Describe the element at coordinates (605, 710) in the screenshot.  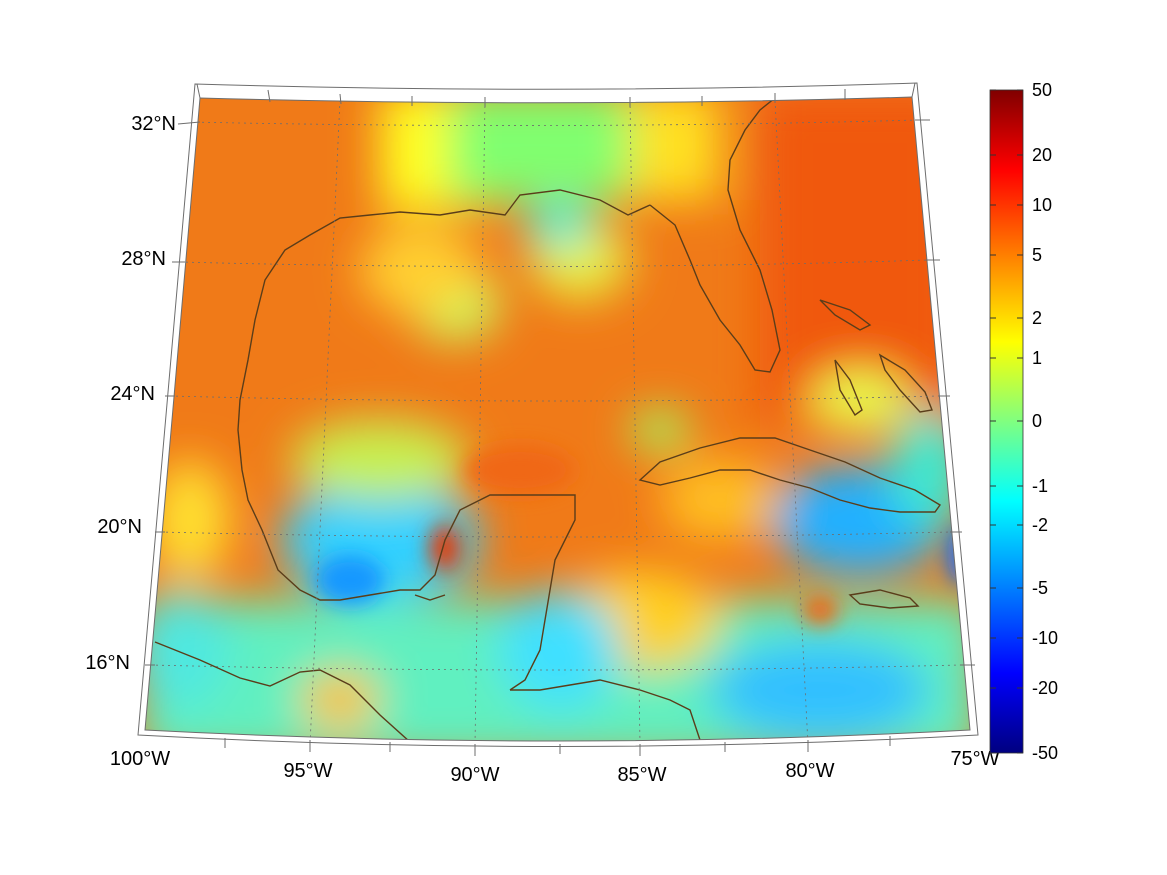
I see `central-america-coast` at that location.